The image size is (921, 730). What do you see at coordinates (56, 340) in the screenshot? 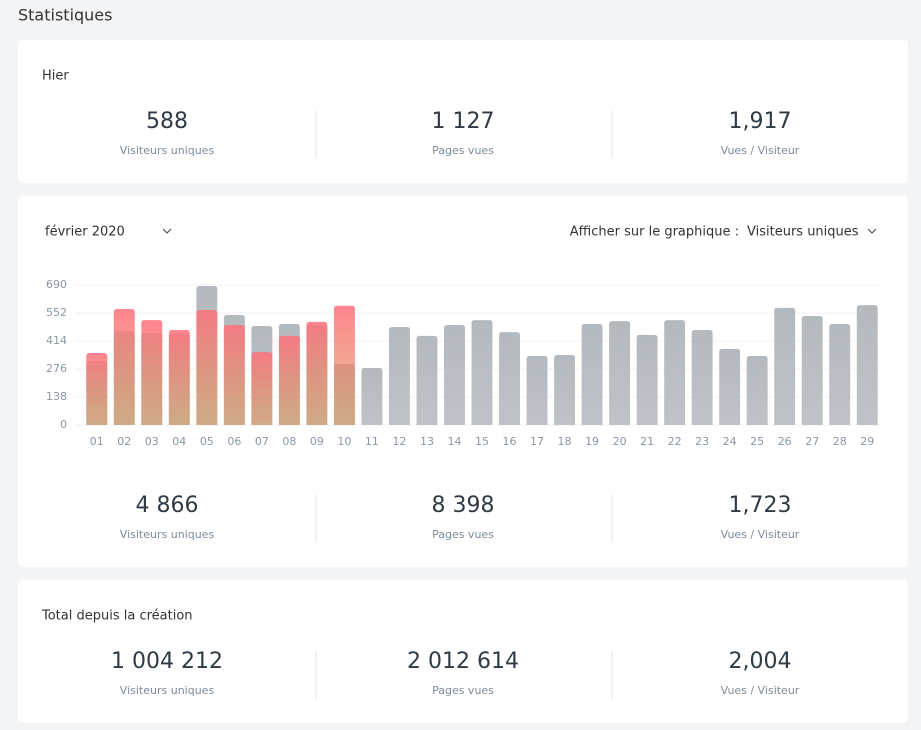
I see `y-tick-label: 414` at bounding box center [56, 340].